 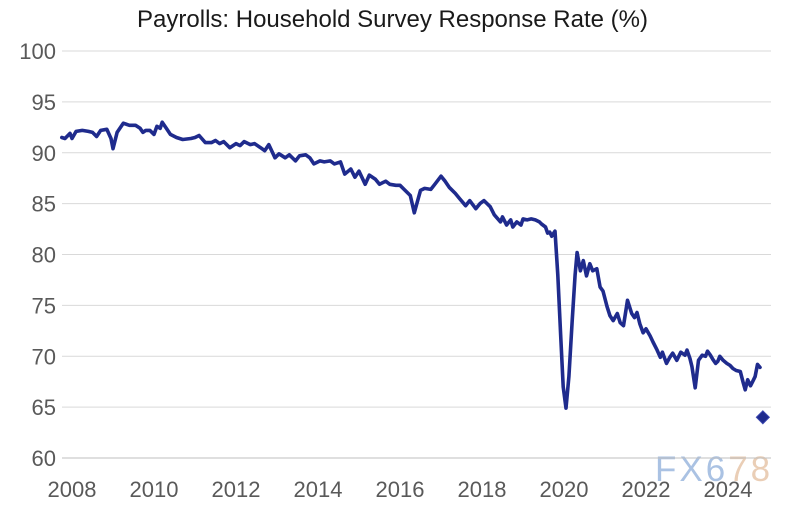 What do you see at coordinates (728, 489) in the screenshot?
I see `x-tick-label: 2024` at bounding box center [728, 489].